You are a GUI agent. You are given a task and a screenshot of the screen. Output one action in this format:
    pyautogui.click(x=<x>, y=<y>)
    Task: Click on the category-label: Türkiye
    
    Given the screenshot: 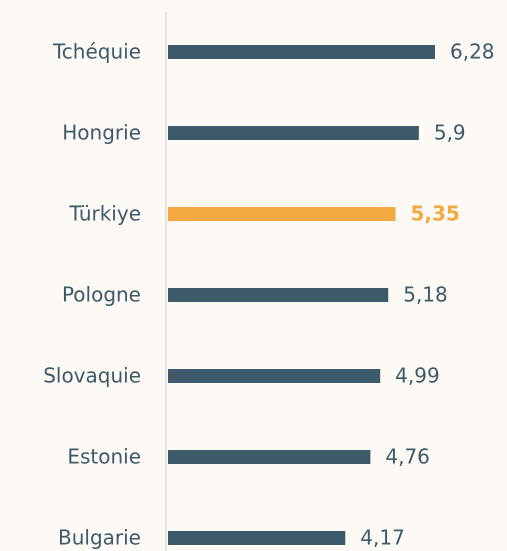 What is the action you would take?
    pyautogui.click(x=104, y=214)
    